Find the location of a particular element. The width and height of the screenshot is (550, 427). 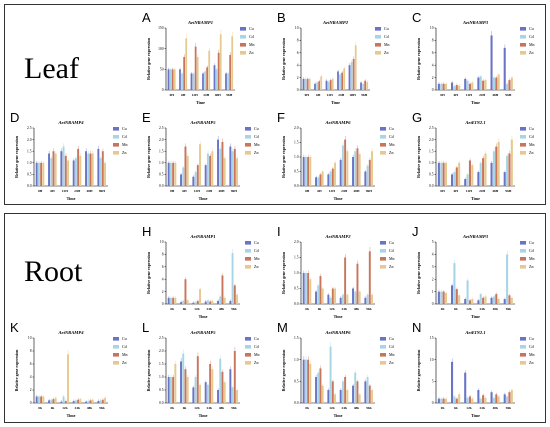

legend-swatch-mn is located at coordinates (383, 145).